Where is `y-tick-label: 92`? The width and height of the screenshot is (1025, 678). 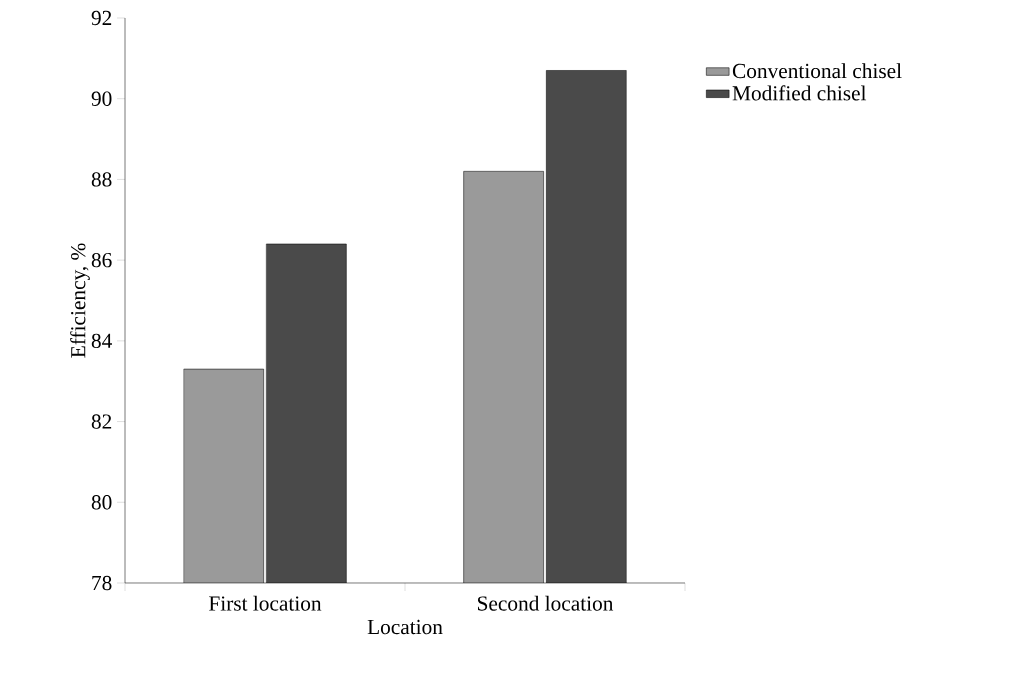 y-tick-label: 92 is located at coordinates (101, 18).